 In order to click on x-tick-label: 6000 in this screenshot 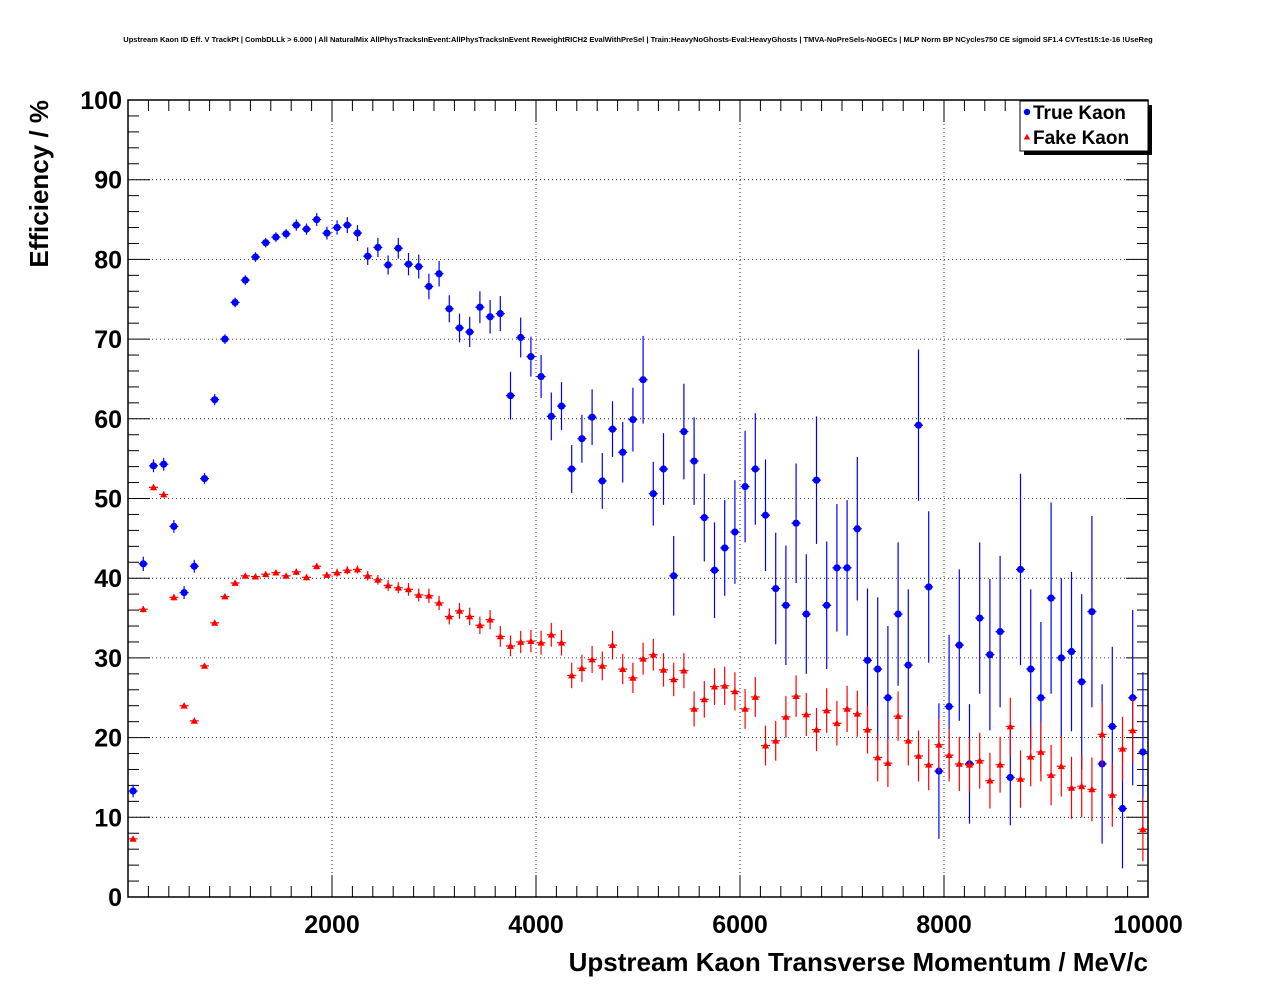, I will do `click(740, 925)`.